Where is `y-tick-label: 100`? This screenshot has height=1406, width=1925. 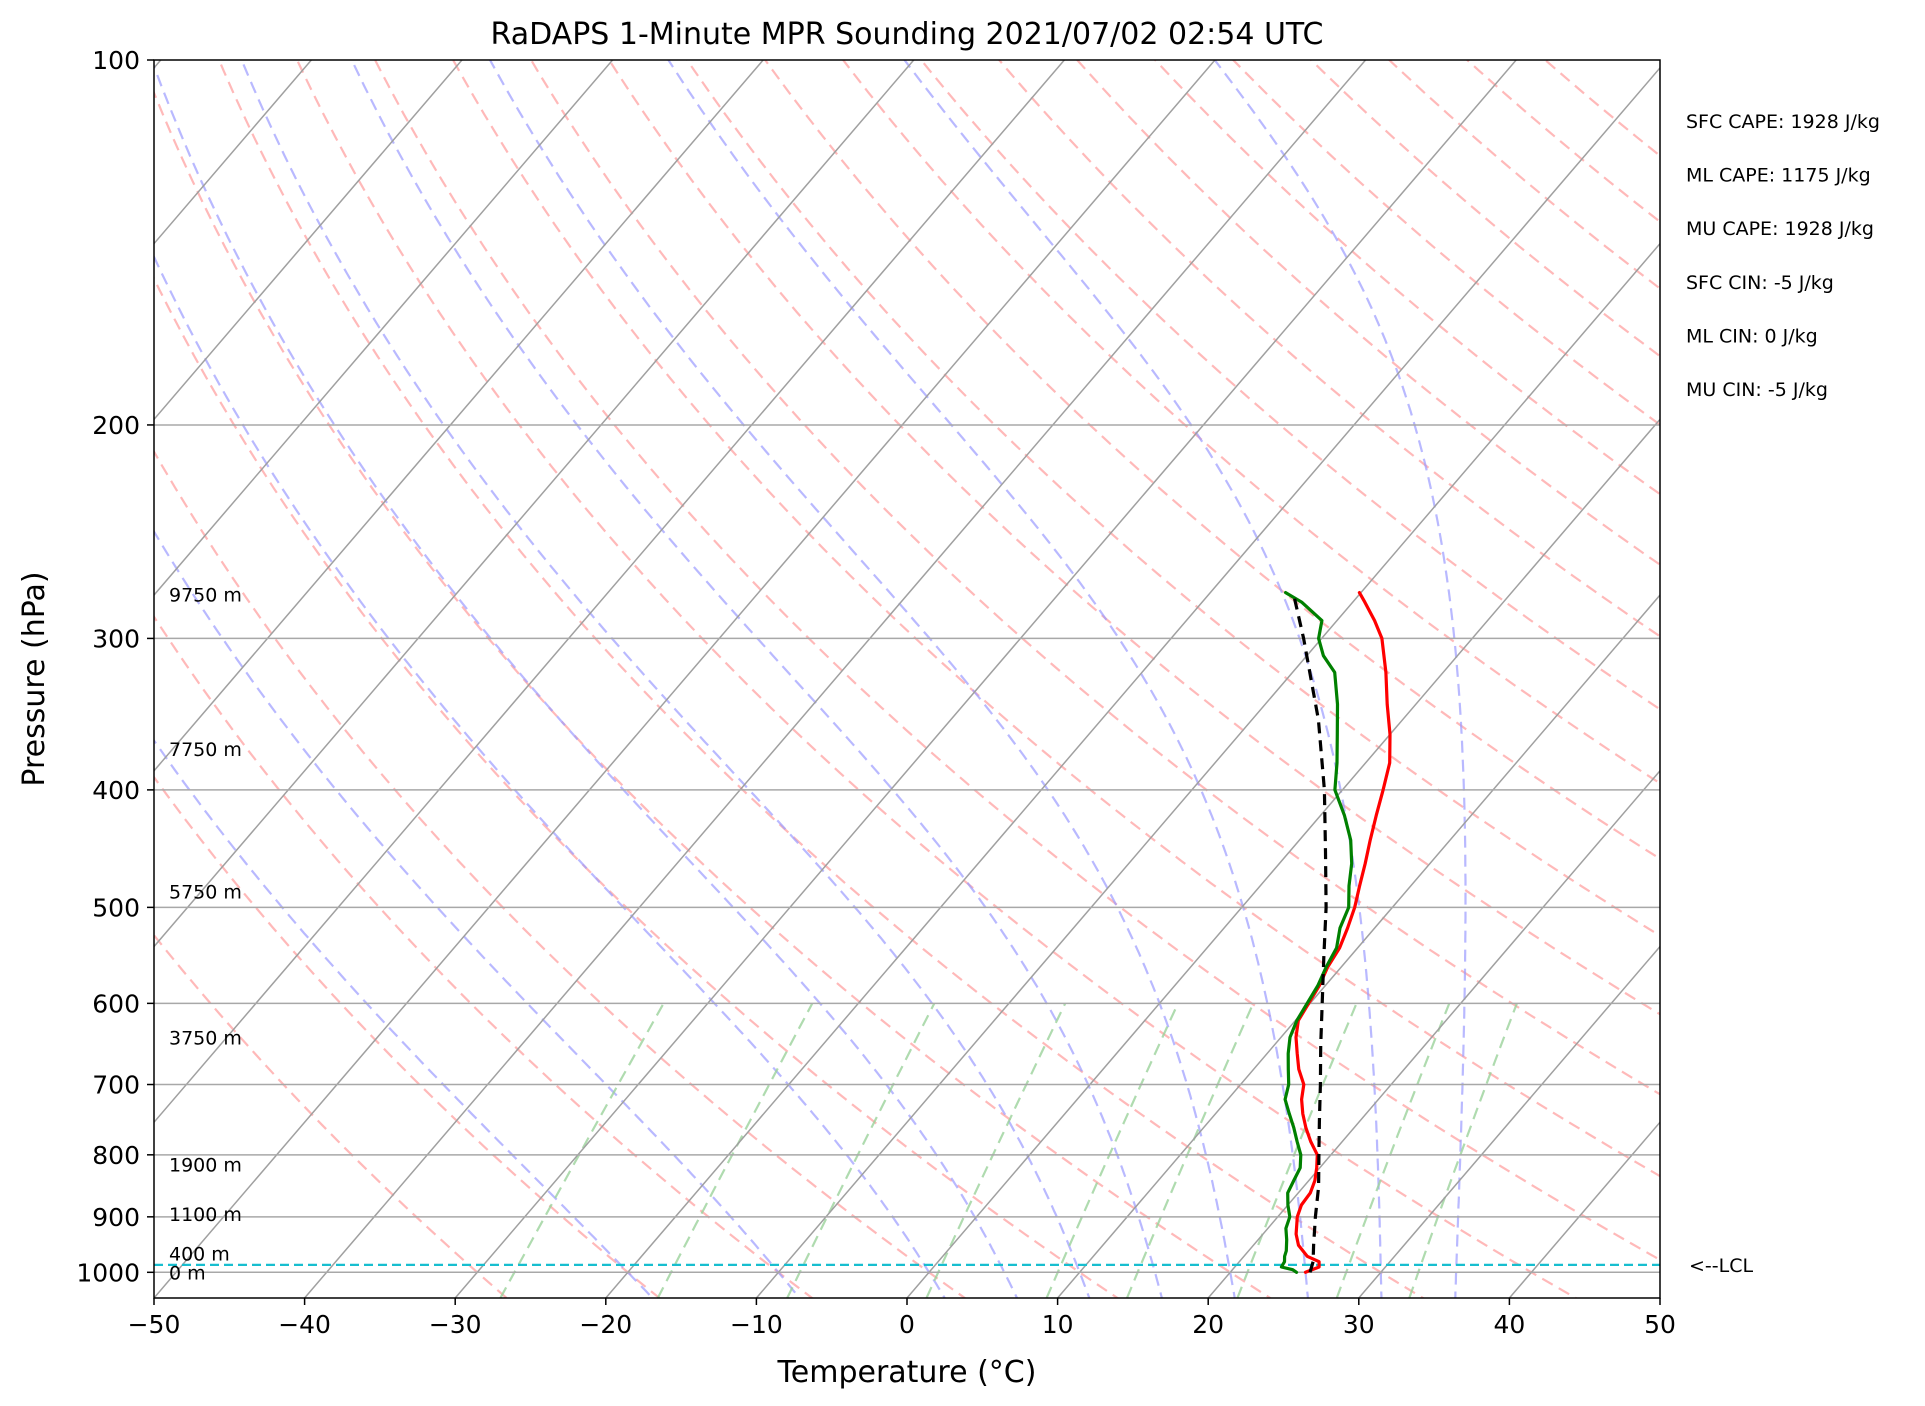 y-tick-label: 100 is located at coordinates (116, 60).